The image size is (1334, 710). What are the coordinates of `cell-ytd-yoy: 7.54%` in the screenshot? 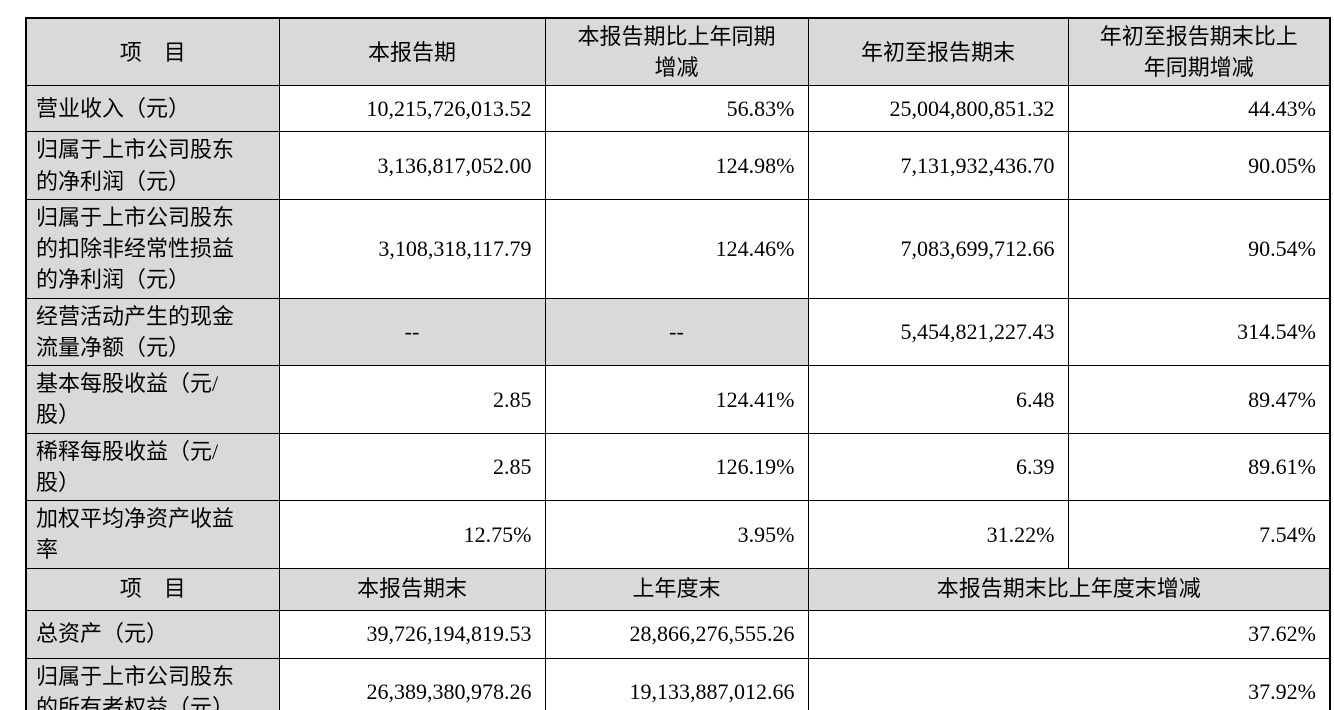 It's located at (1199, 534).